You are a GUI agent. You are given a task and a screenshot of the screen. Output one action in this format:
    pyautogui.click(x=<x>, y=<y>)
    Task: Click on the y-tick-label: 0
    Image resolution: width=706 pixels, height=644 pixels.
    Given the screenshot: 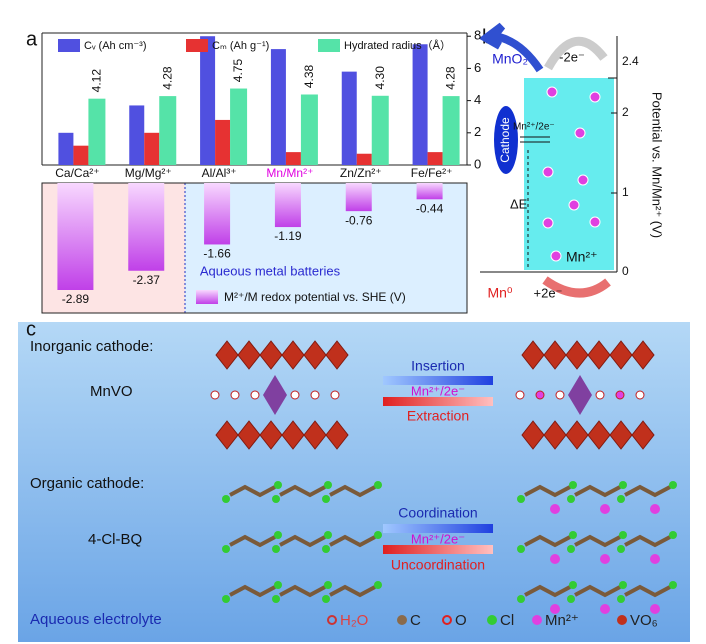 What is the action you would take?
    pyautogui.click(x=477, y=163)
    